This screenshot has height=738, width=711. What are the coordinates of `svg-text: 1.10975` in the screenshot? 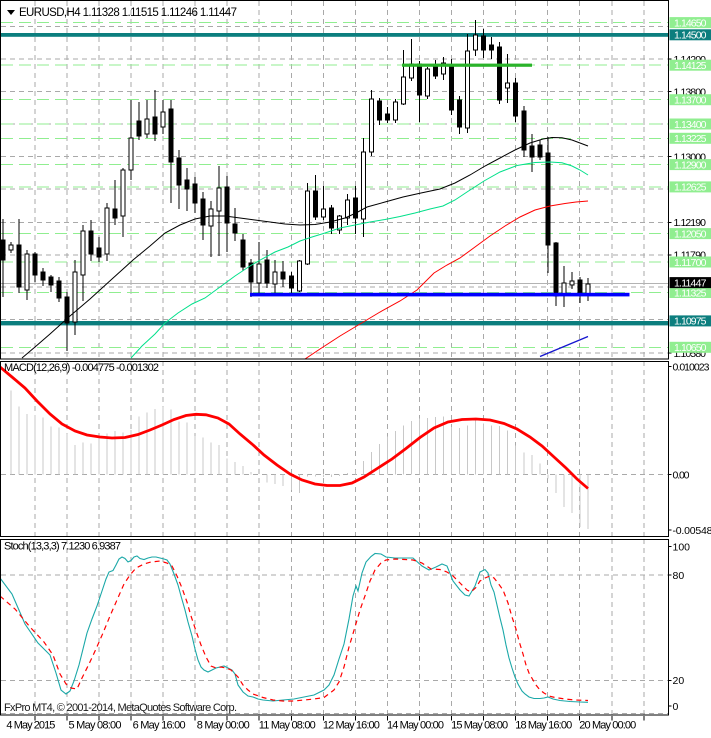 It's located at (690, 322).